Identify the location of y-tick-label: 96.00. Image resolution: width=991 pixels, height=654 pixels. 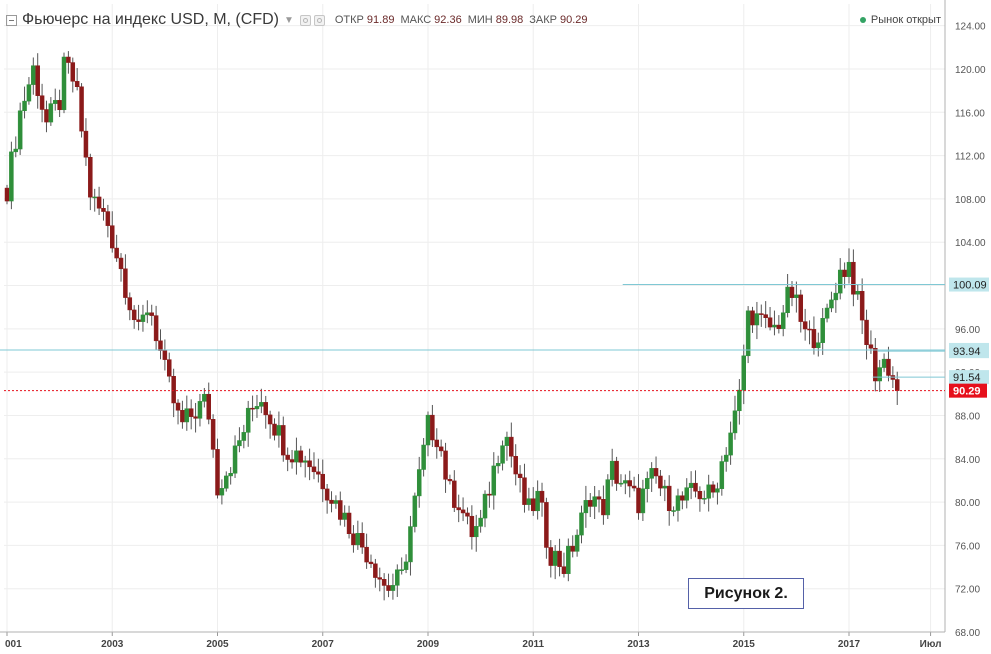
(967, 330).